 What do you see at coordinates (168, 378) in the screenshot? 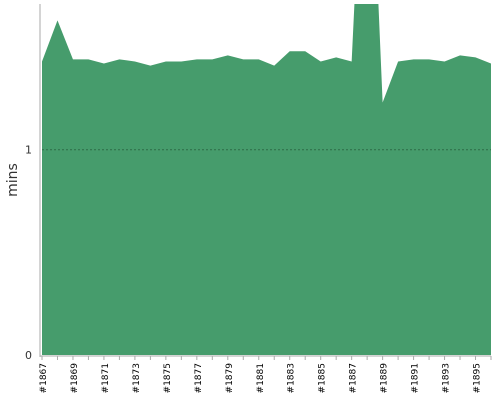
I see `x-tick-label: #1875` at bounding box center [168, 378].